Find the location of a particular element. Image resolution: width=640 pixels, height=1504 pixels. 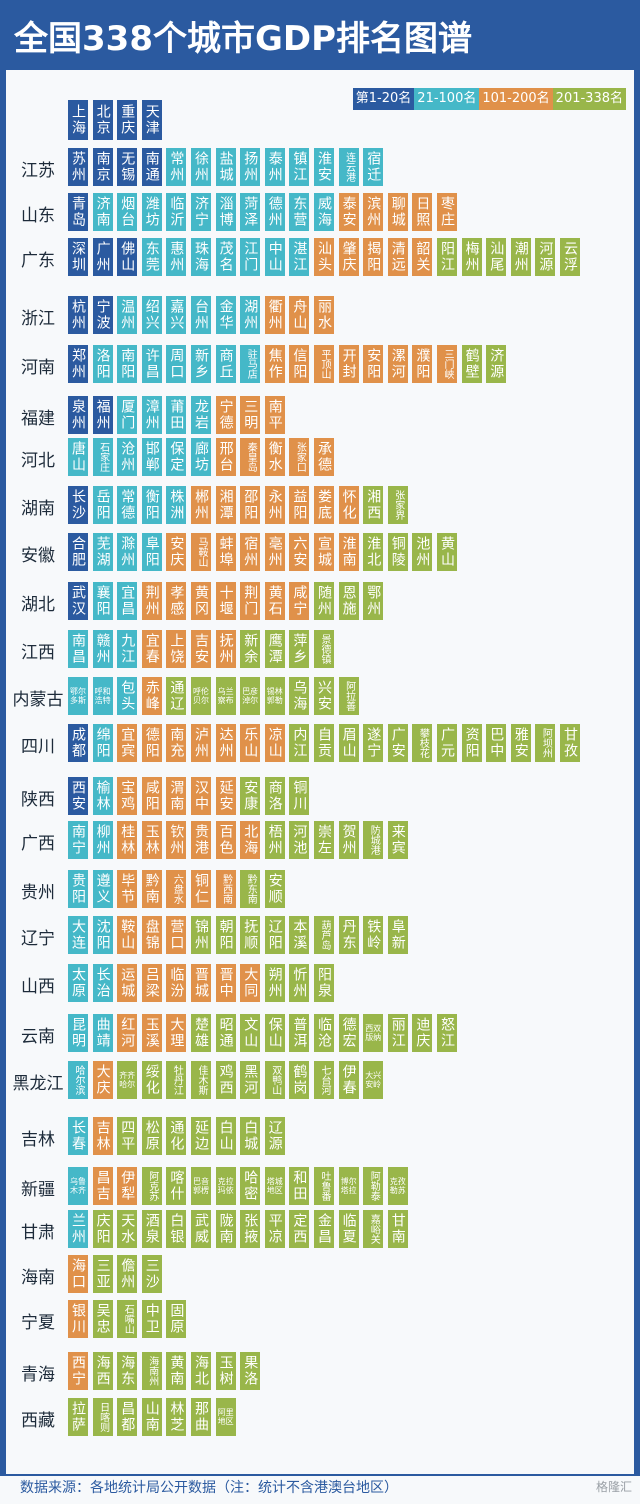

city-cell: 甘南 is located at coordinates (397, 1229).